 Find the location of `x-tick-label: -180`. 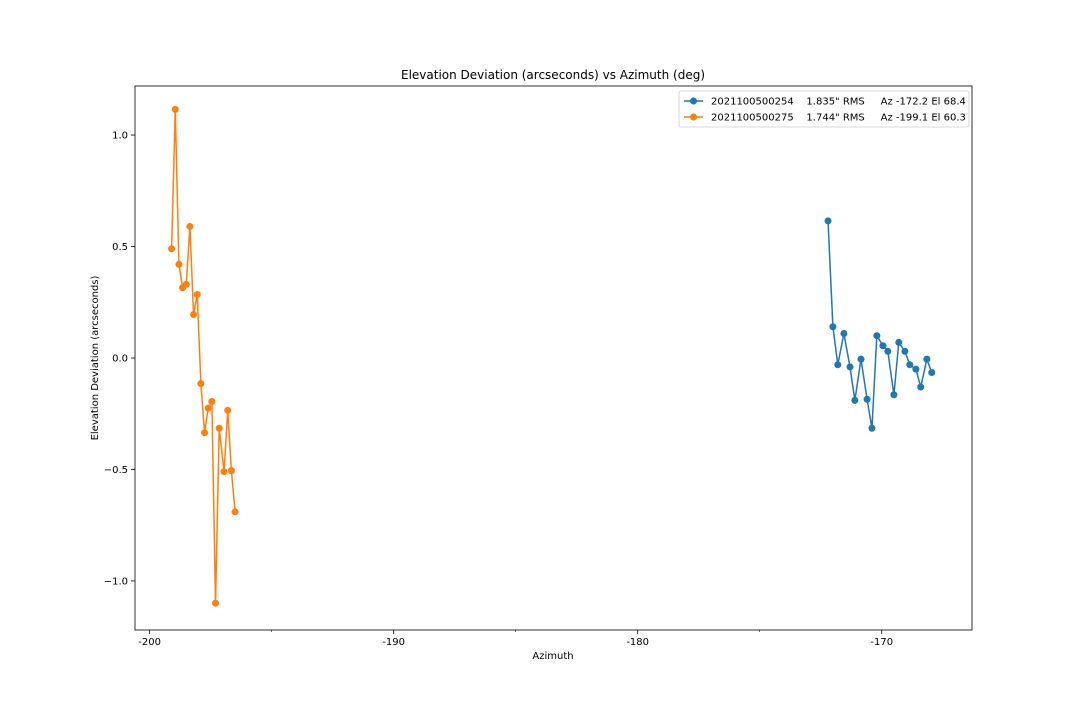

x-tick-label: -180 is located at coordinates (637, 642).